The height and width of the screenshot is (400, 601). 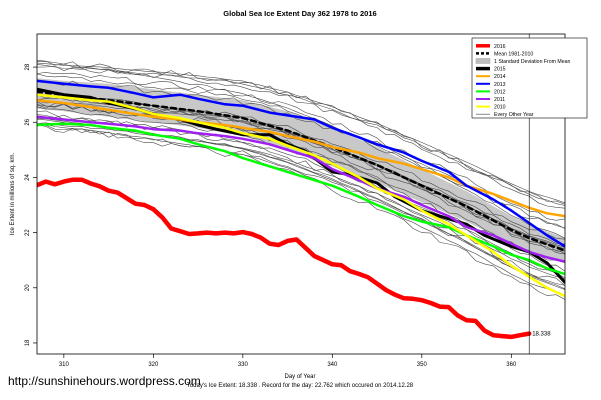 What do you see at coordinates (28, 176) in the screenshot?
I see `y-tick-label: 24` at bounding box center [28, 176].